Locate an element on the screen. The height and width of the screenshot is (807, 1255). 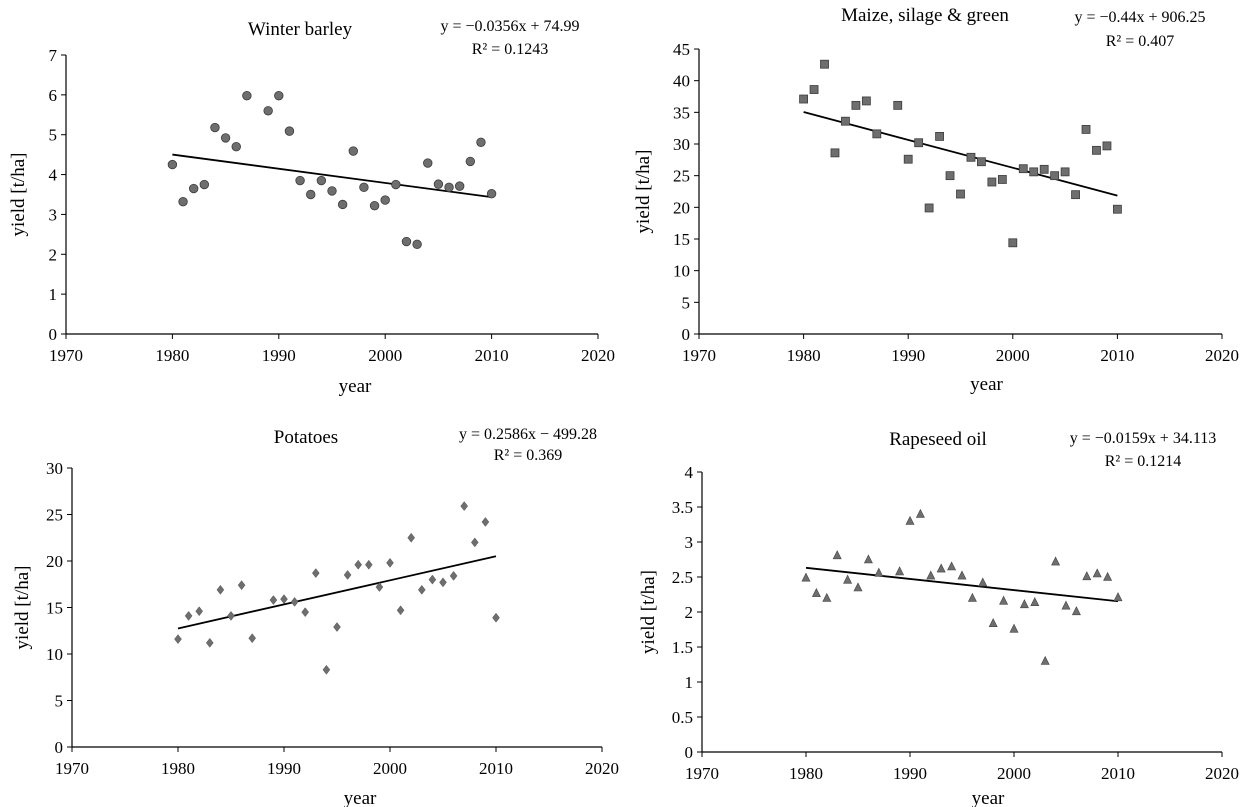
x-tick-label: 2000 is located at coordinates (1014, 773).